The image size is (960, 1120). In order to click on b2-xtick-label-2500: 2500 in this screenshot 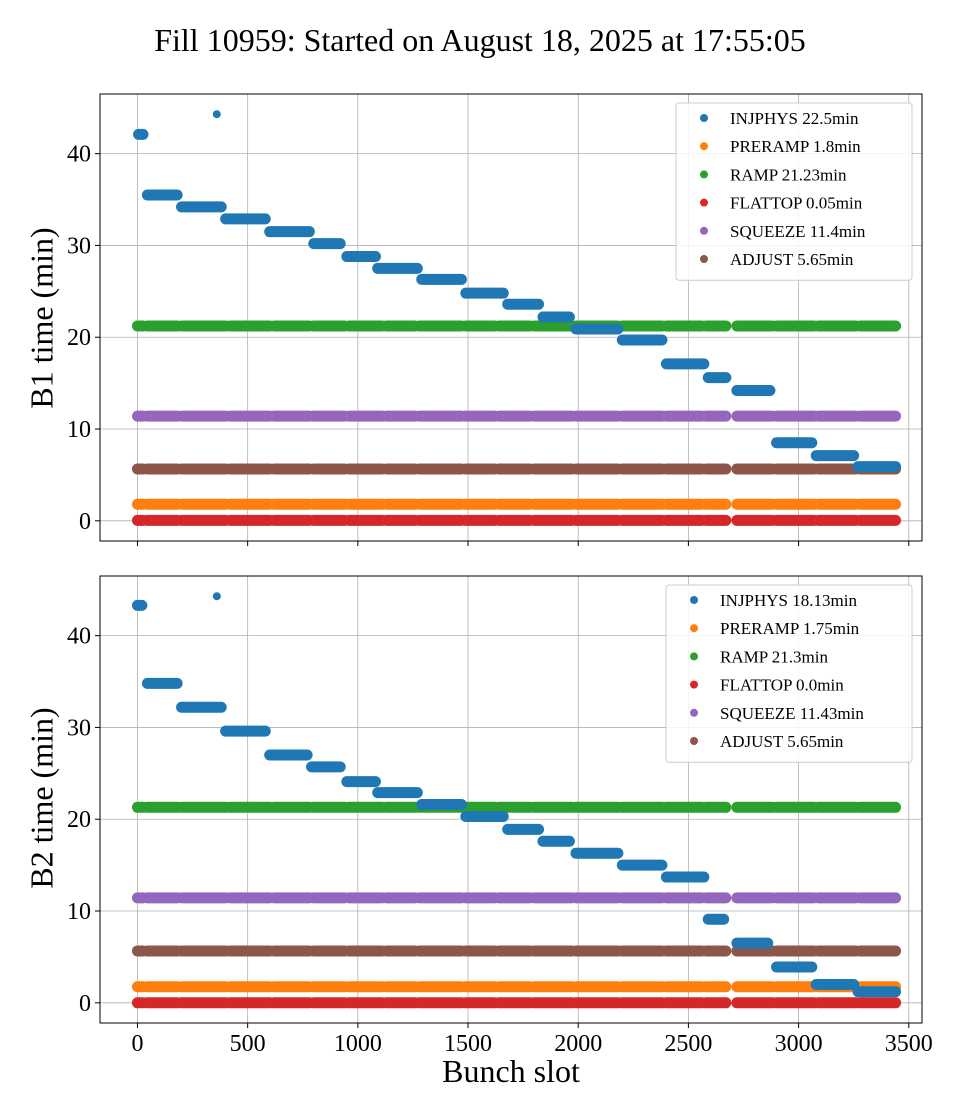, I will do `click(688, 1044)`.